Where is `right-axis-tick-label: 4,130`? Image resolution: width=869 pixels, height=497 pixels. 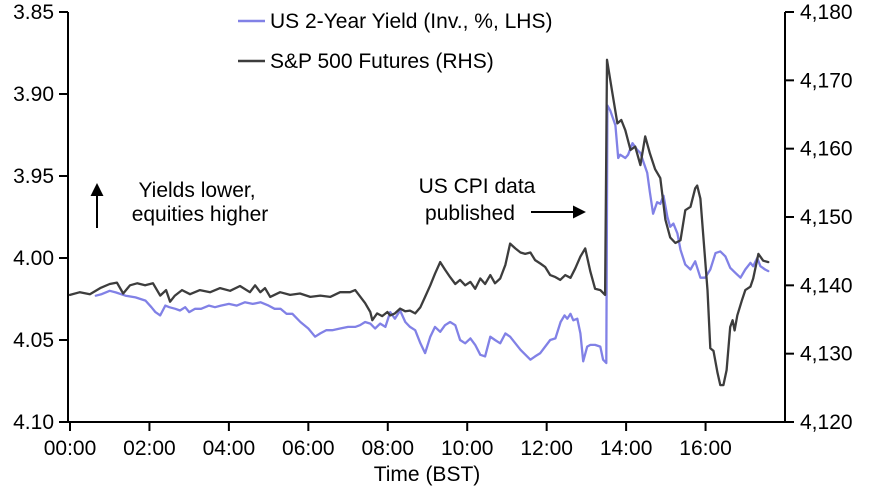 right-axis-tick-label: 4,130 is located at coordinates (826, 354).